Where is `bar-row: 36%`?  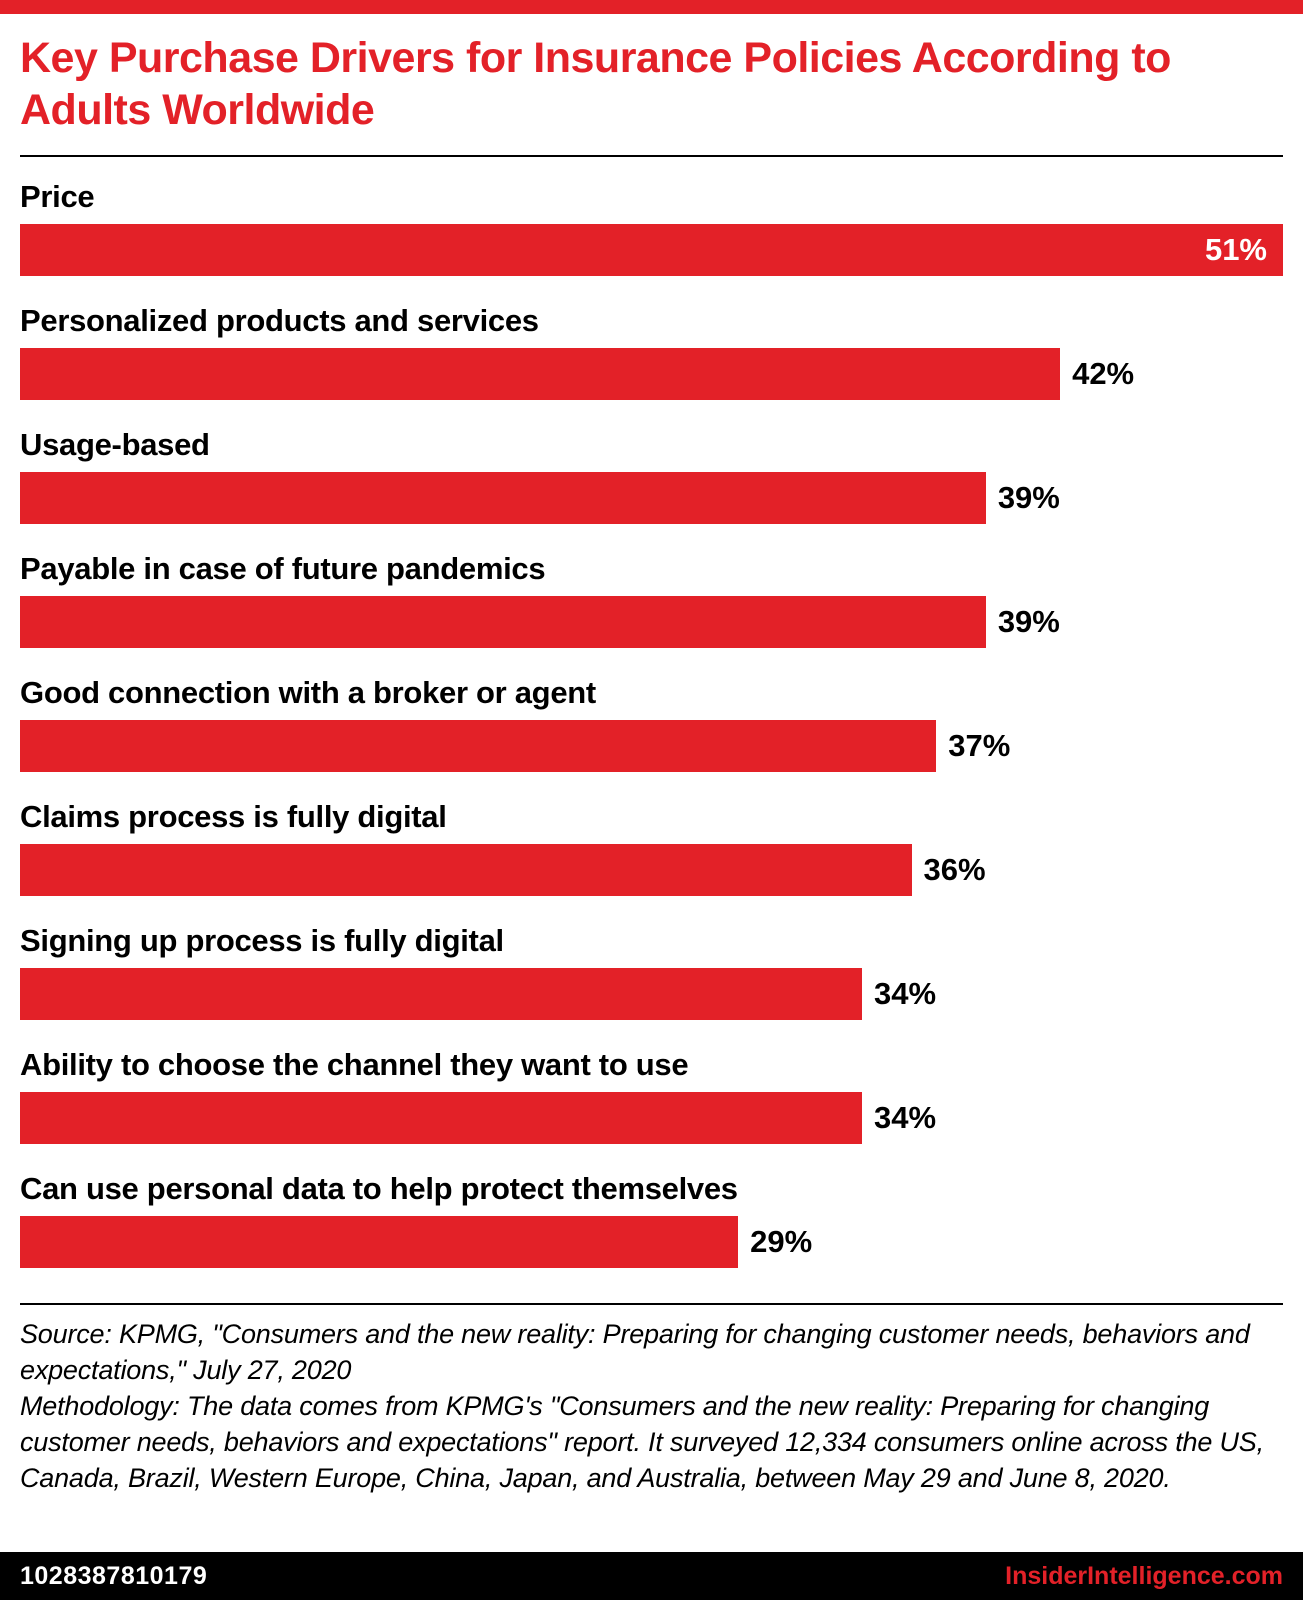 bar-row: 36% is located at coordinates (651, 869).